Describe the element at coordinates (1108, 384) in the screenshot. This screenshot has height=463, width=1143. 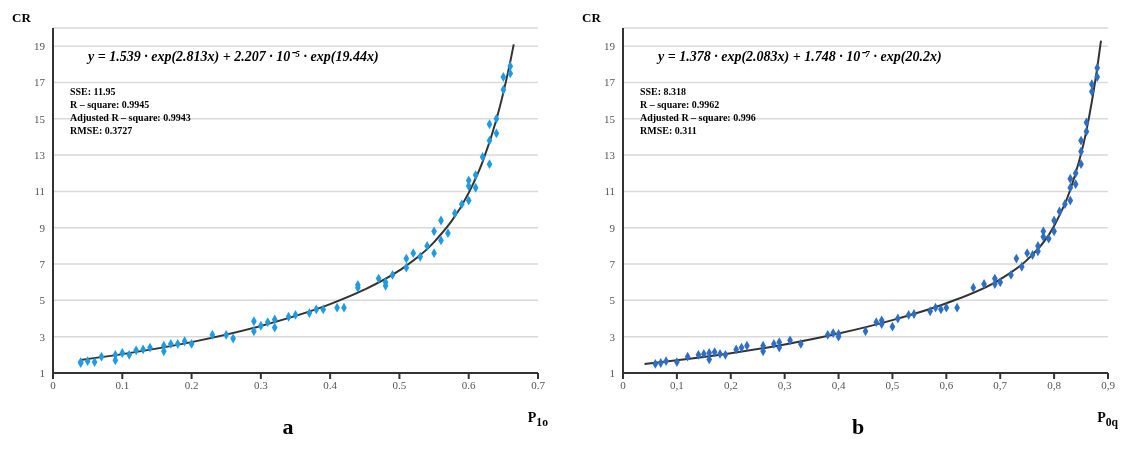
I see `x-tick-label: 0,9` at that location.